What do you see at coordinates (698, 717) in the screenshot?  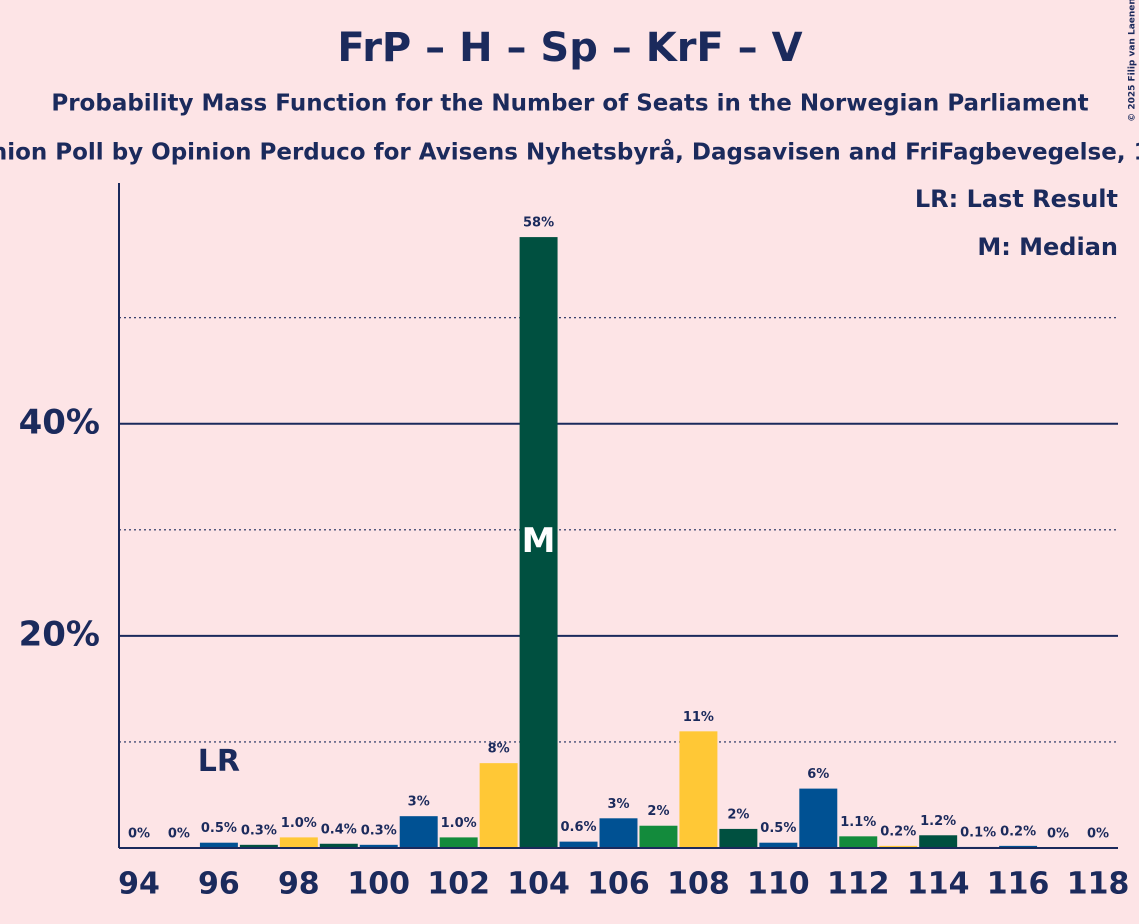 I see `value-label: 11%` at bounding box center [698, 717].